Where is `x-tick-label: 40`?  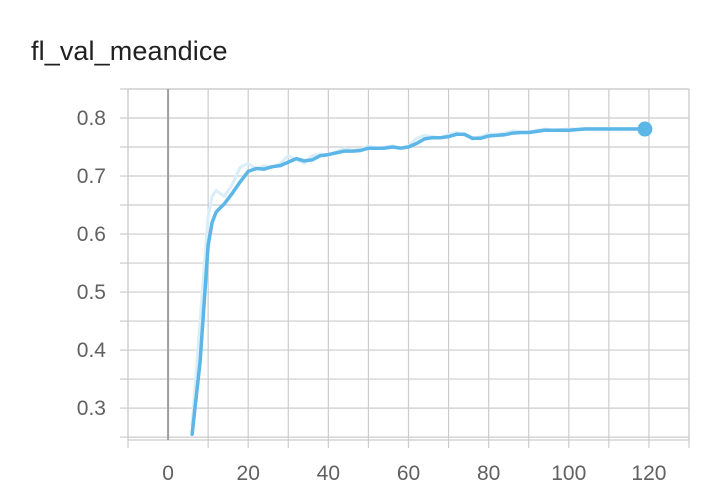 x-tick-label: 40 is located at coordinates (328, 473).